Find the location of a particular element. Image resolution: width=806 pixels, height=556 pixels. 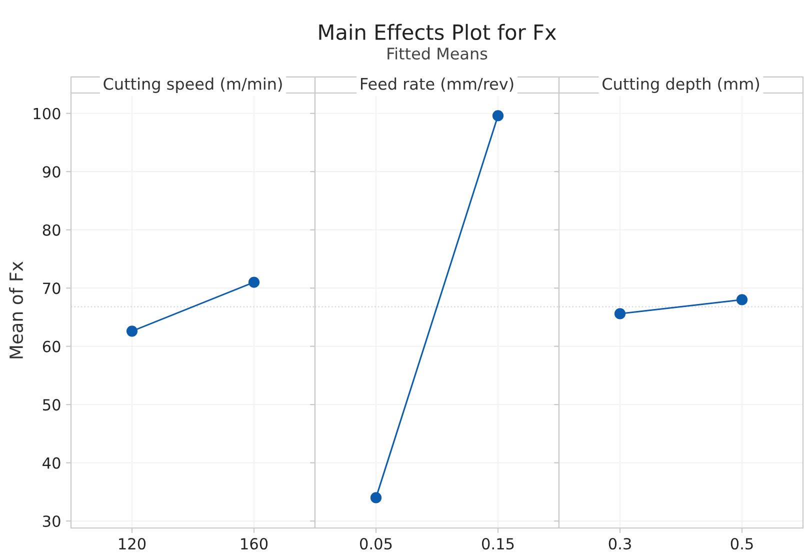

x-tick-label: 0.5 is located at coordinates (741, 544).